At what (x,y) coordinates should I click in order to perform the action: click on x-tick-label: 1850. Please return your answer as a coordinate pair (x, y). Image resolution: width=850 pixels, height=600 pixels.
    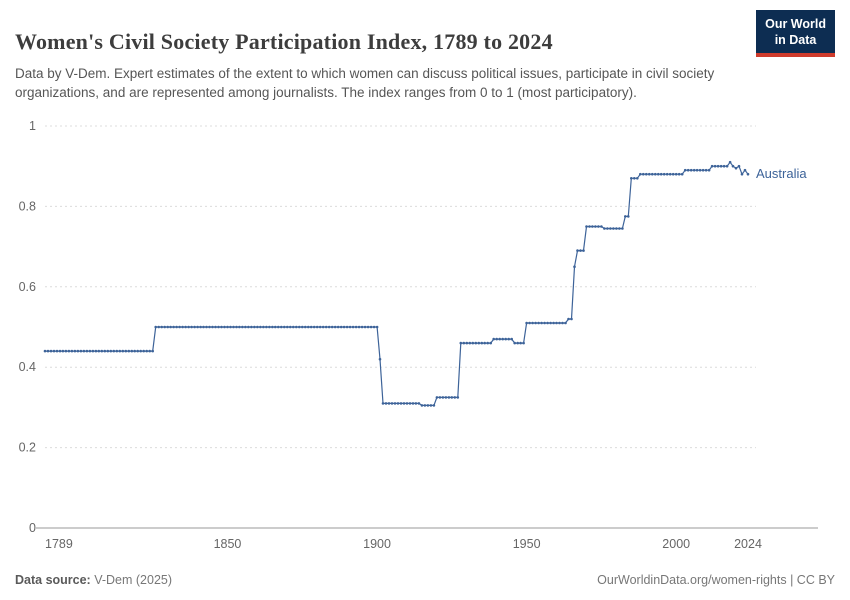
    Looking at the image, I should click on (228, 544).